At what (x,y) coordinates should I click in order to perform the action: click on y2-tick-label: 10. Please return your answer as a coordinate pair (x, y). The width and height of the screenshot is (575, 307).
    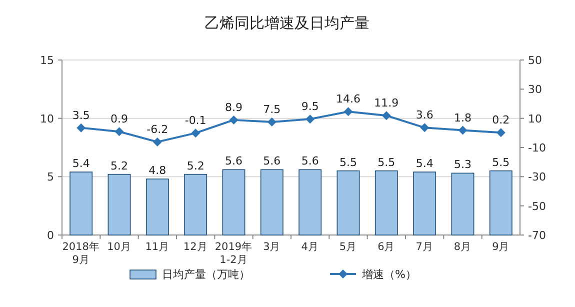
    Looking at the image, I should click on (535, 119).